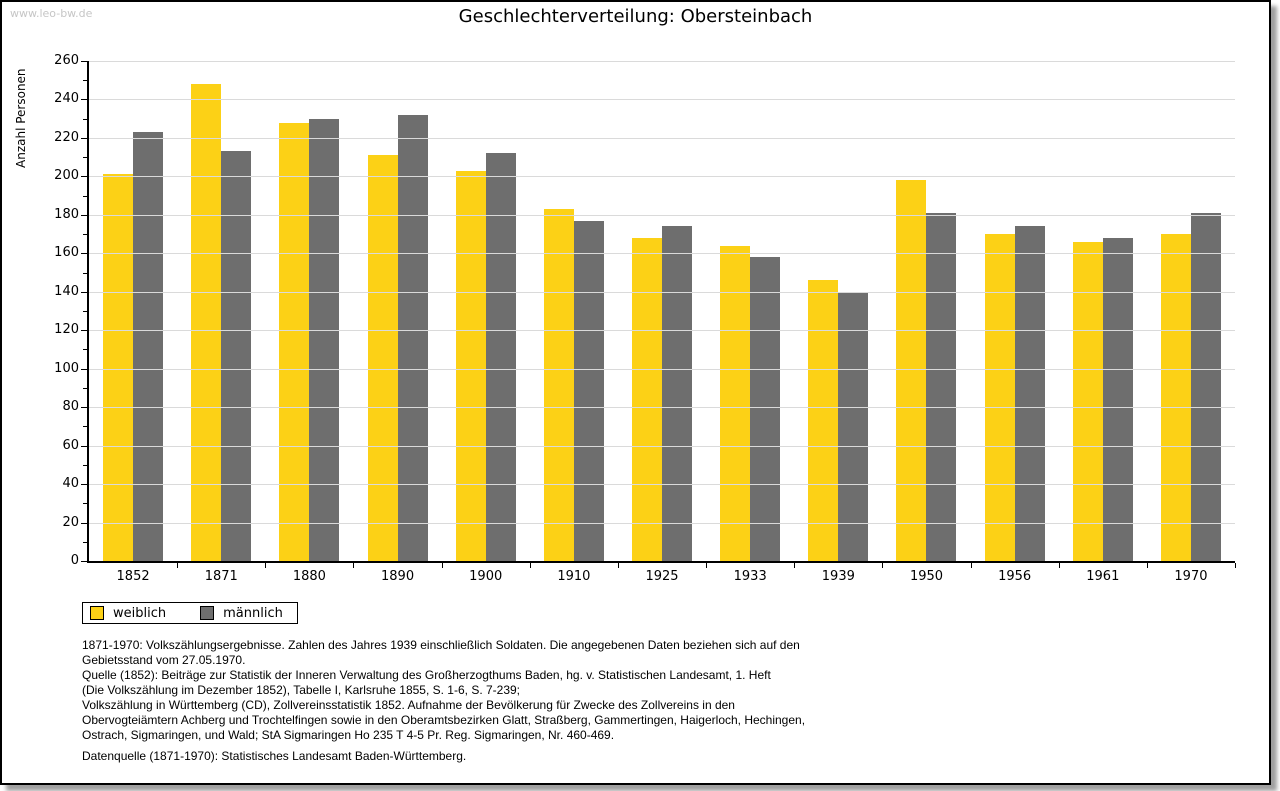 Image resolution: width=1280 pixels, height=791 pixels. Describe the element at coordinates (66, 99) in the screenshot. I see `y-tick-label: 240` at that location.